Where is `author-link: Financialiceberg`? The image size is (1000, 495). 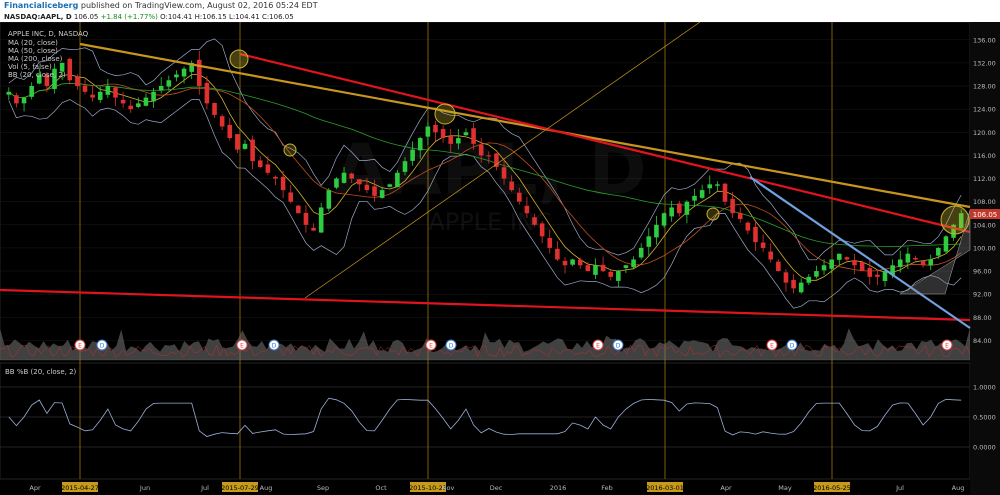 author-link: Financialiceberg is located at coordinates (41, 5).